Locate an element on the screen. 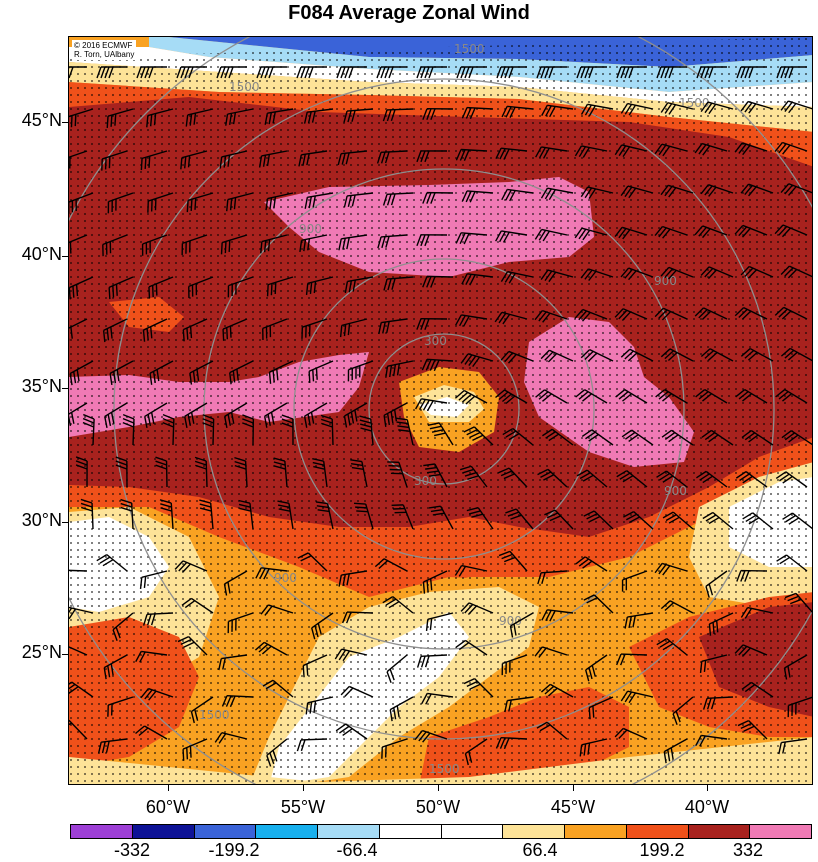 The image size is (818, 862). colorbar is located at coordinates (441, 831).